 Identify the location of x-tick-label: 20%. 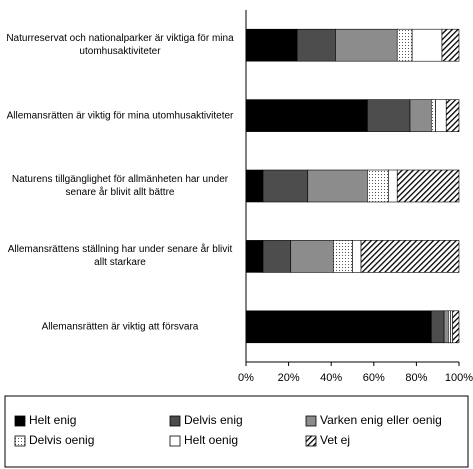
(289, 378).